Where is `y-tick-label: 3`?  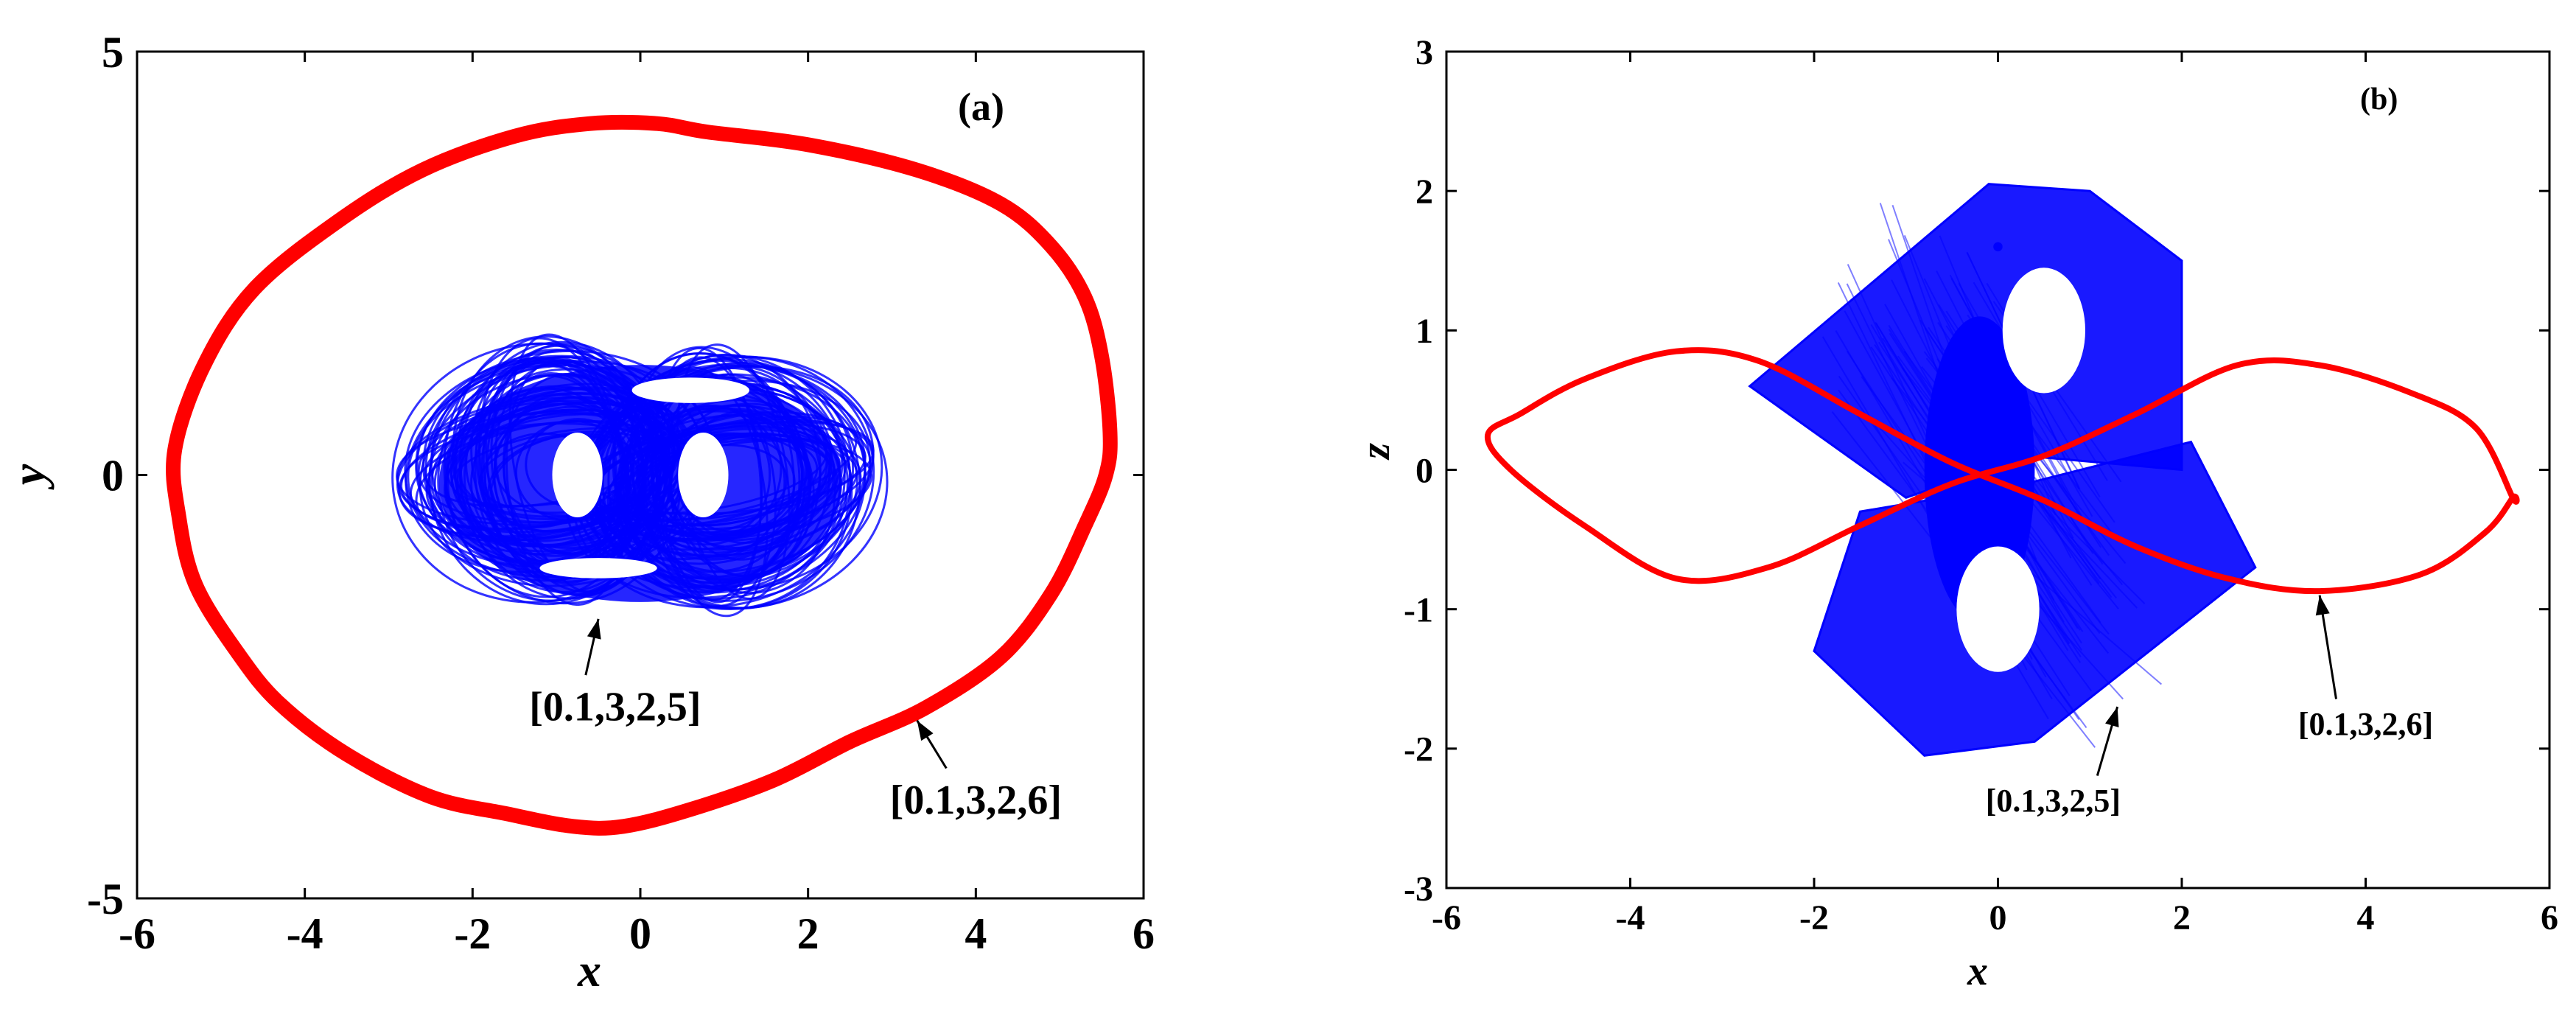 y-tick-label: 3 is located at coordinates (1424, 52).